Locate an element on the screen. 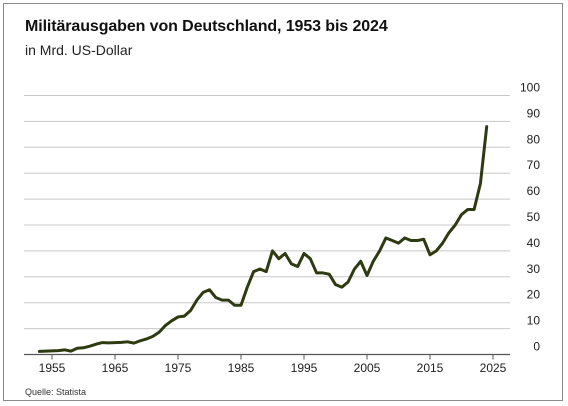 The width and height of the screenshot is (568, 406). x-tick-label-1965: 1965 is located at coordinates (115, 368).